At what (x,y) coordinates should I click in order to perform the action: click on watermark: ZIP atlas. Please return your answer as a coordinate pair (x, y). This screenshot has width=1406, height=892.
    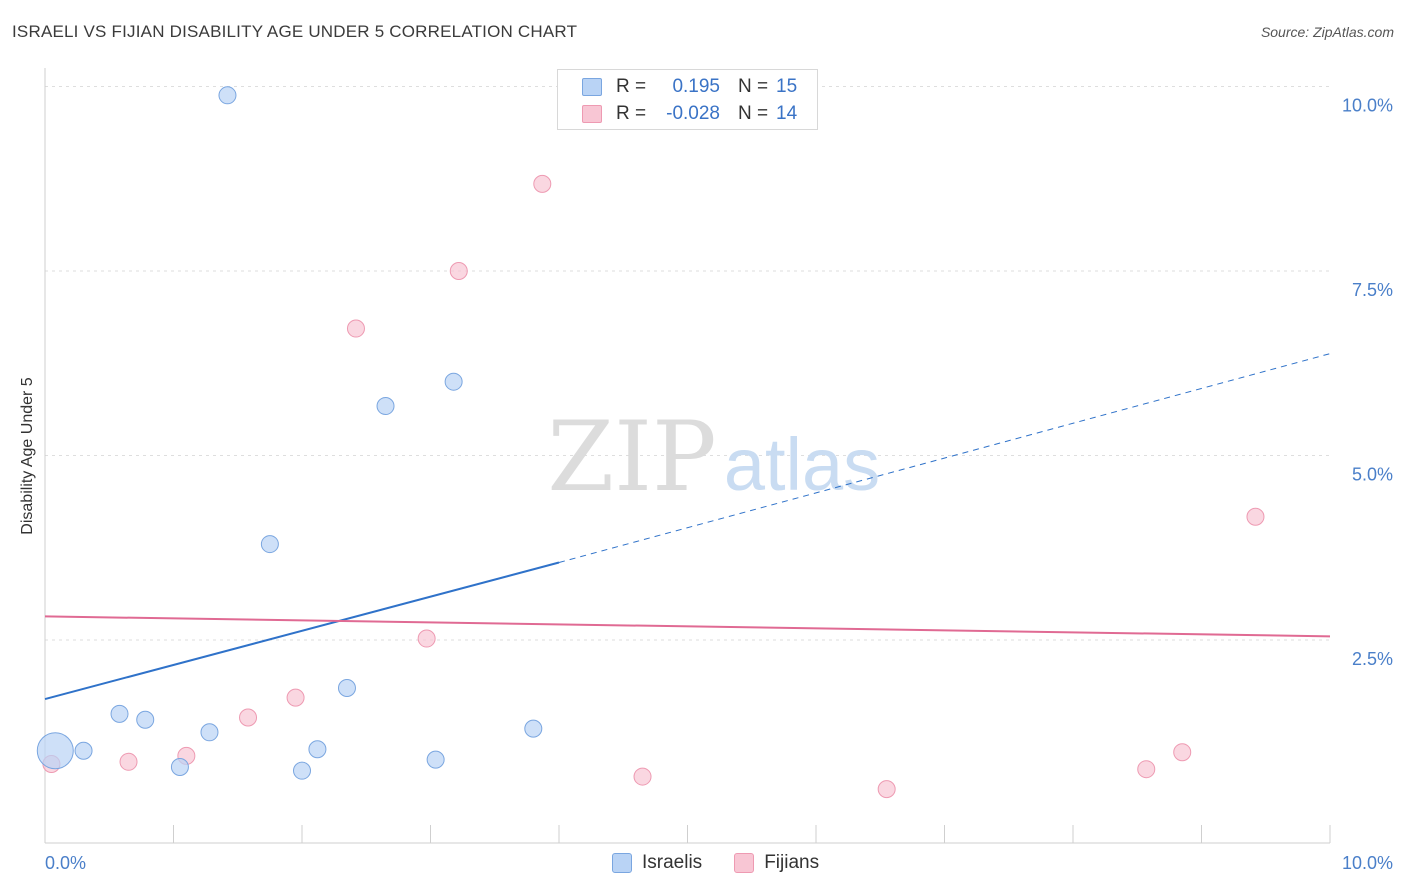
    Looking at the image, I should click on (713, 457).